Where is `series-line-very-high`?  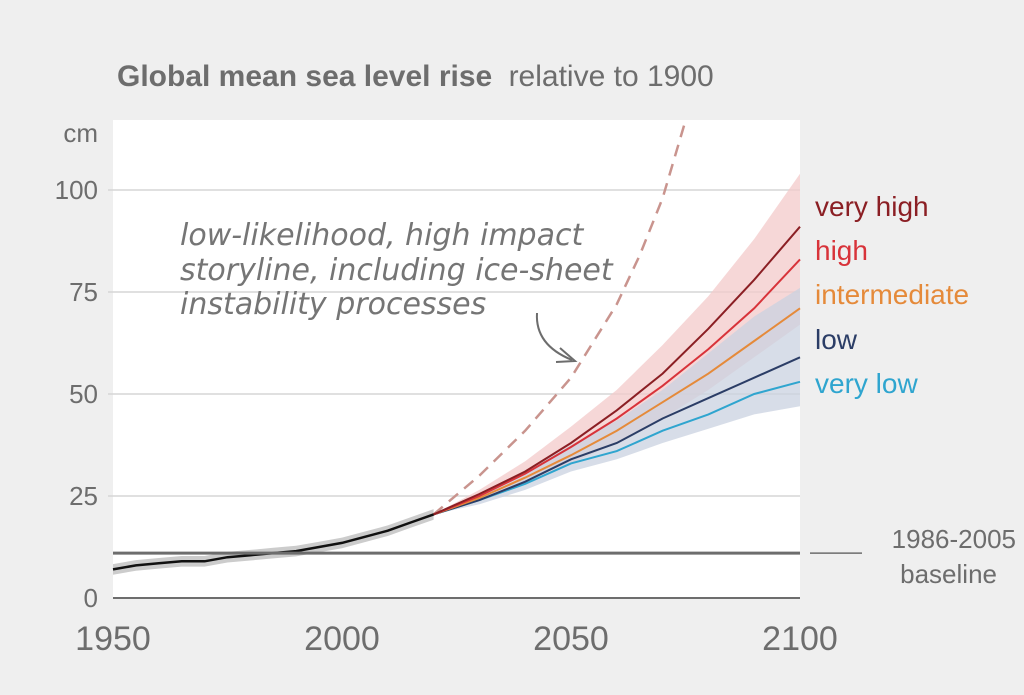
series-line-very-high is located at coordinates (617, 371).